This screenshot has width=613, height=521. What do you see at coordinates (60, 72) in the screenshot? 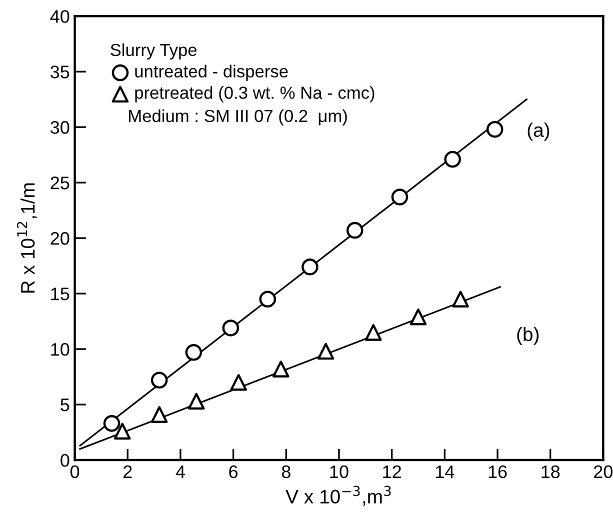
I see `y-tick-label: 35` at bounding box center [60, 72].